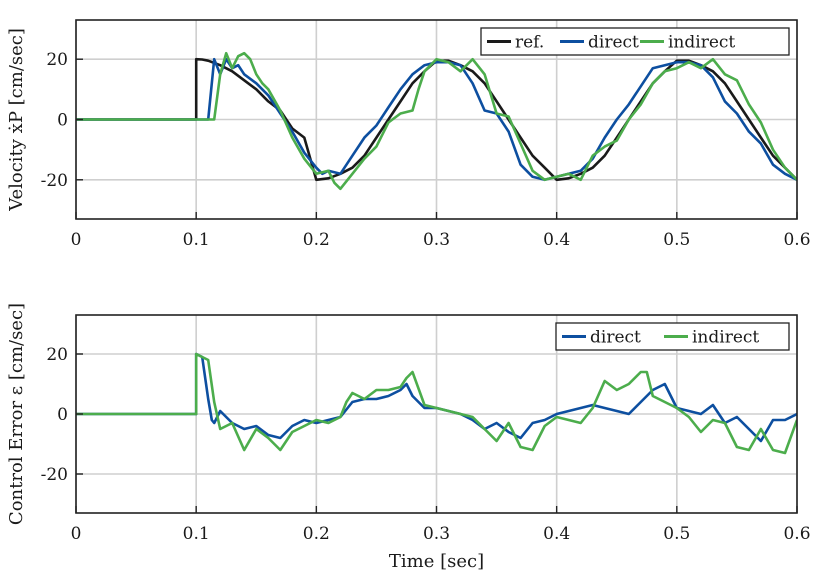 The width and height of the screenshot is (813, 579). I want to click on legend-box, so click(635, 41).